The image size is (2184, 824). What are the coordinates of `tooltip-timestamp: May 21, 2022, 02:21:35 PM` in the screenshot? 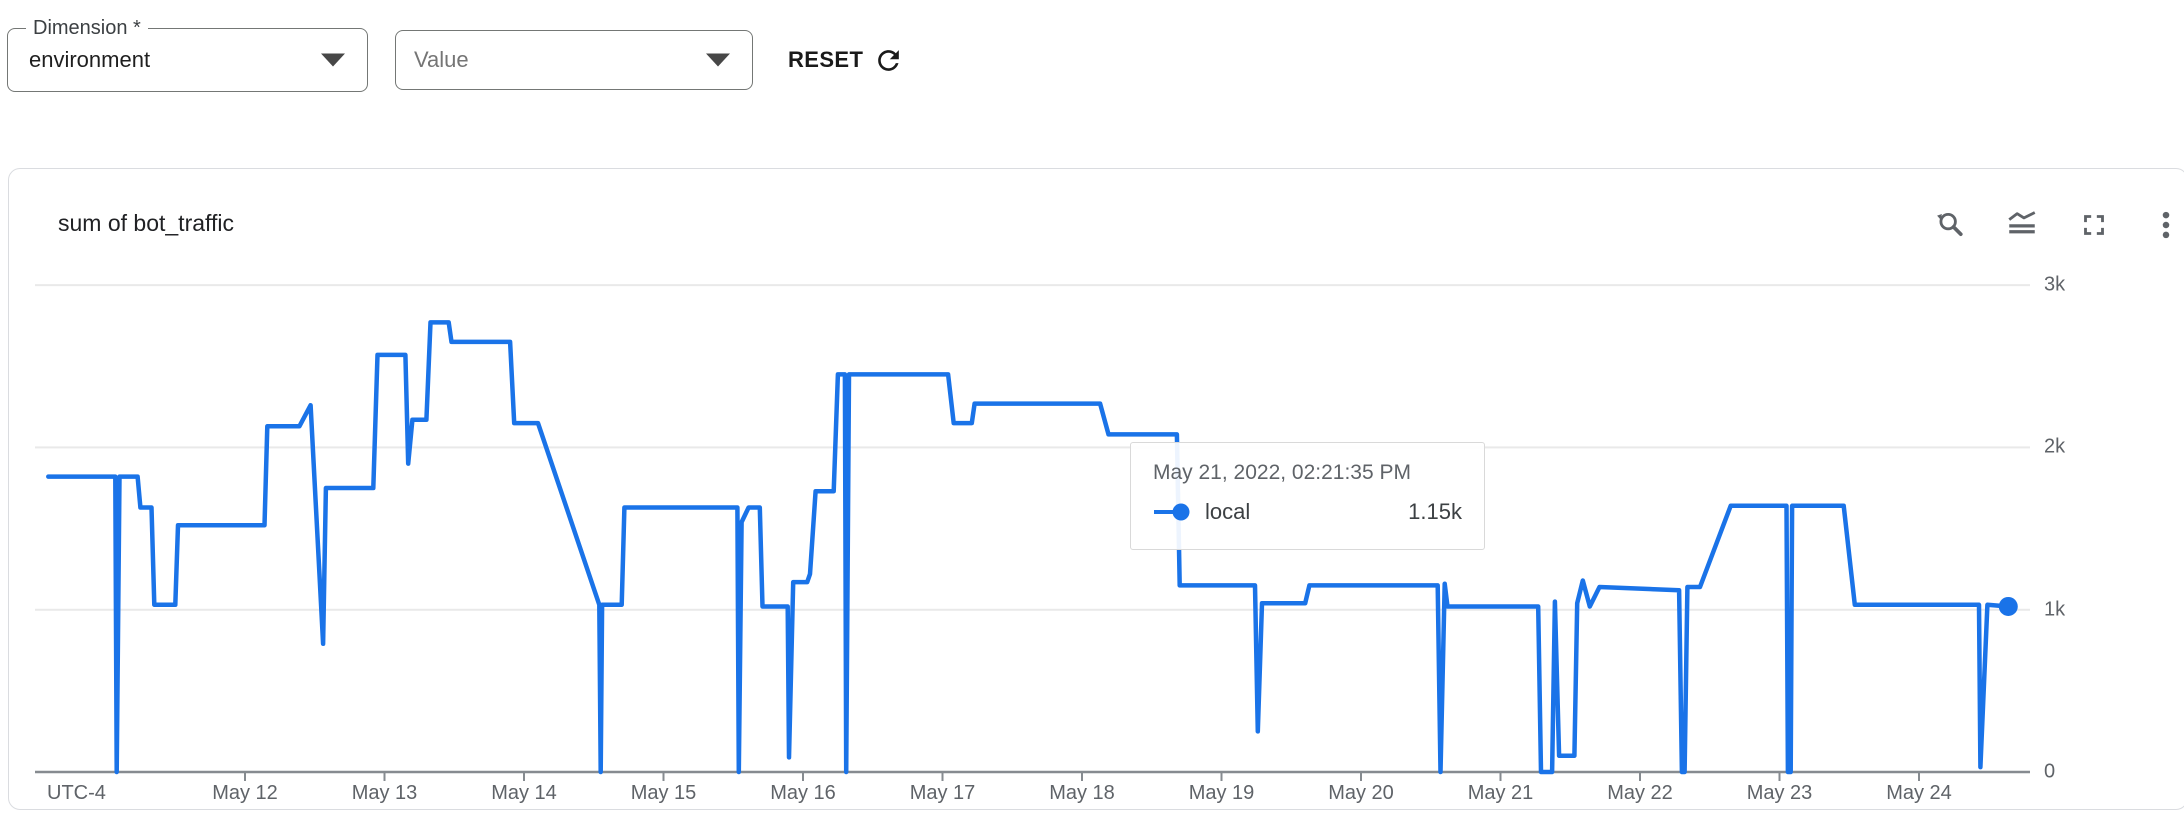 It's located at (1282, 472).